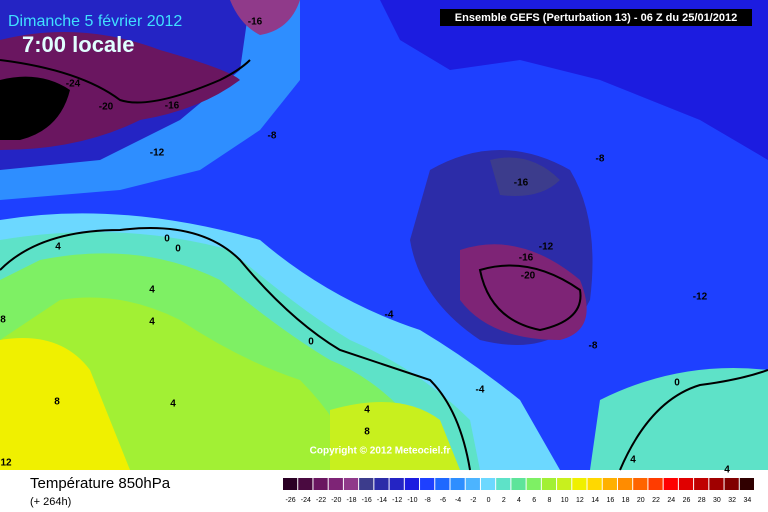  Describe the element at coordinates (595, 500) in the screenshot. I see `scale-label: 14` at that location.